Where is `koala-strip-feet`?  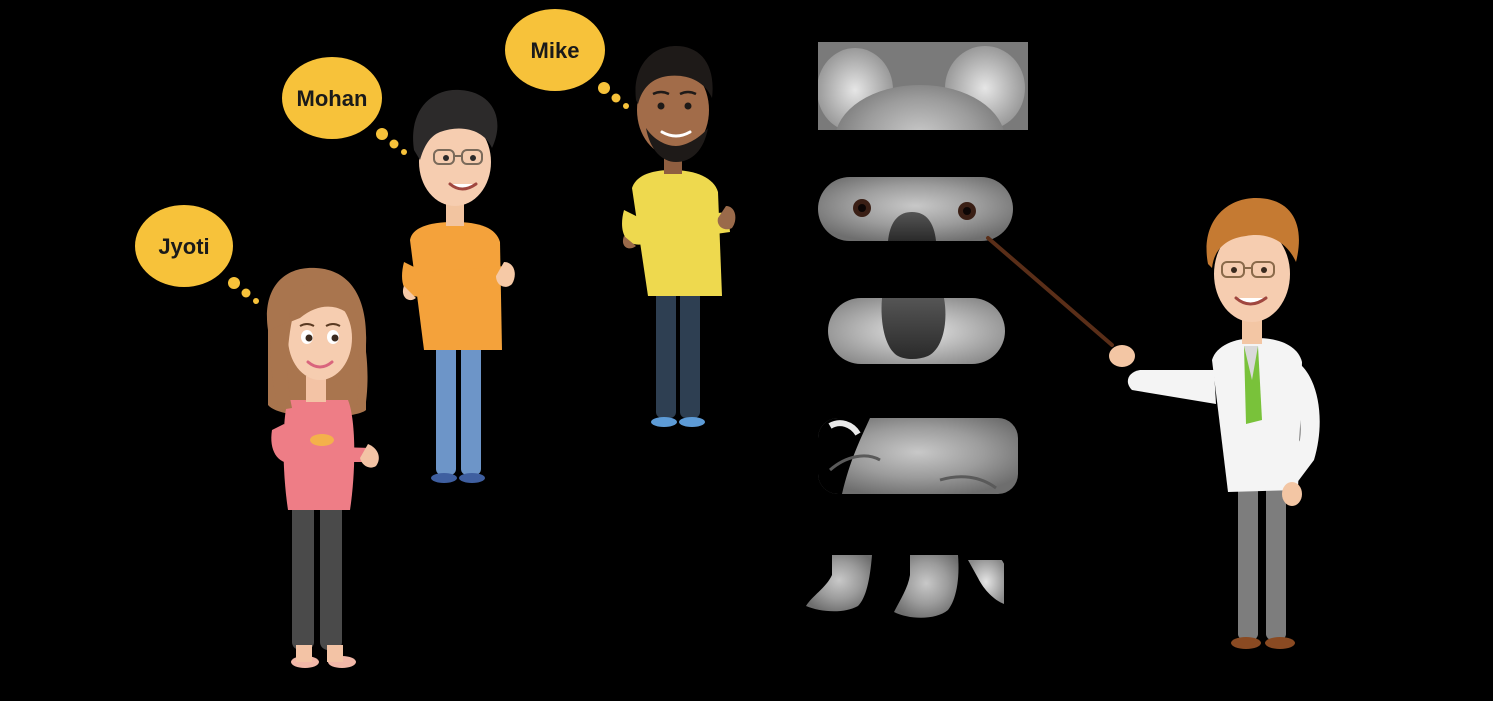 koala-strip-feet is located at coordinates (902, 588).